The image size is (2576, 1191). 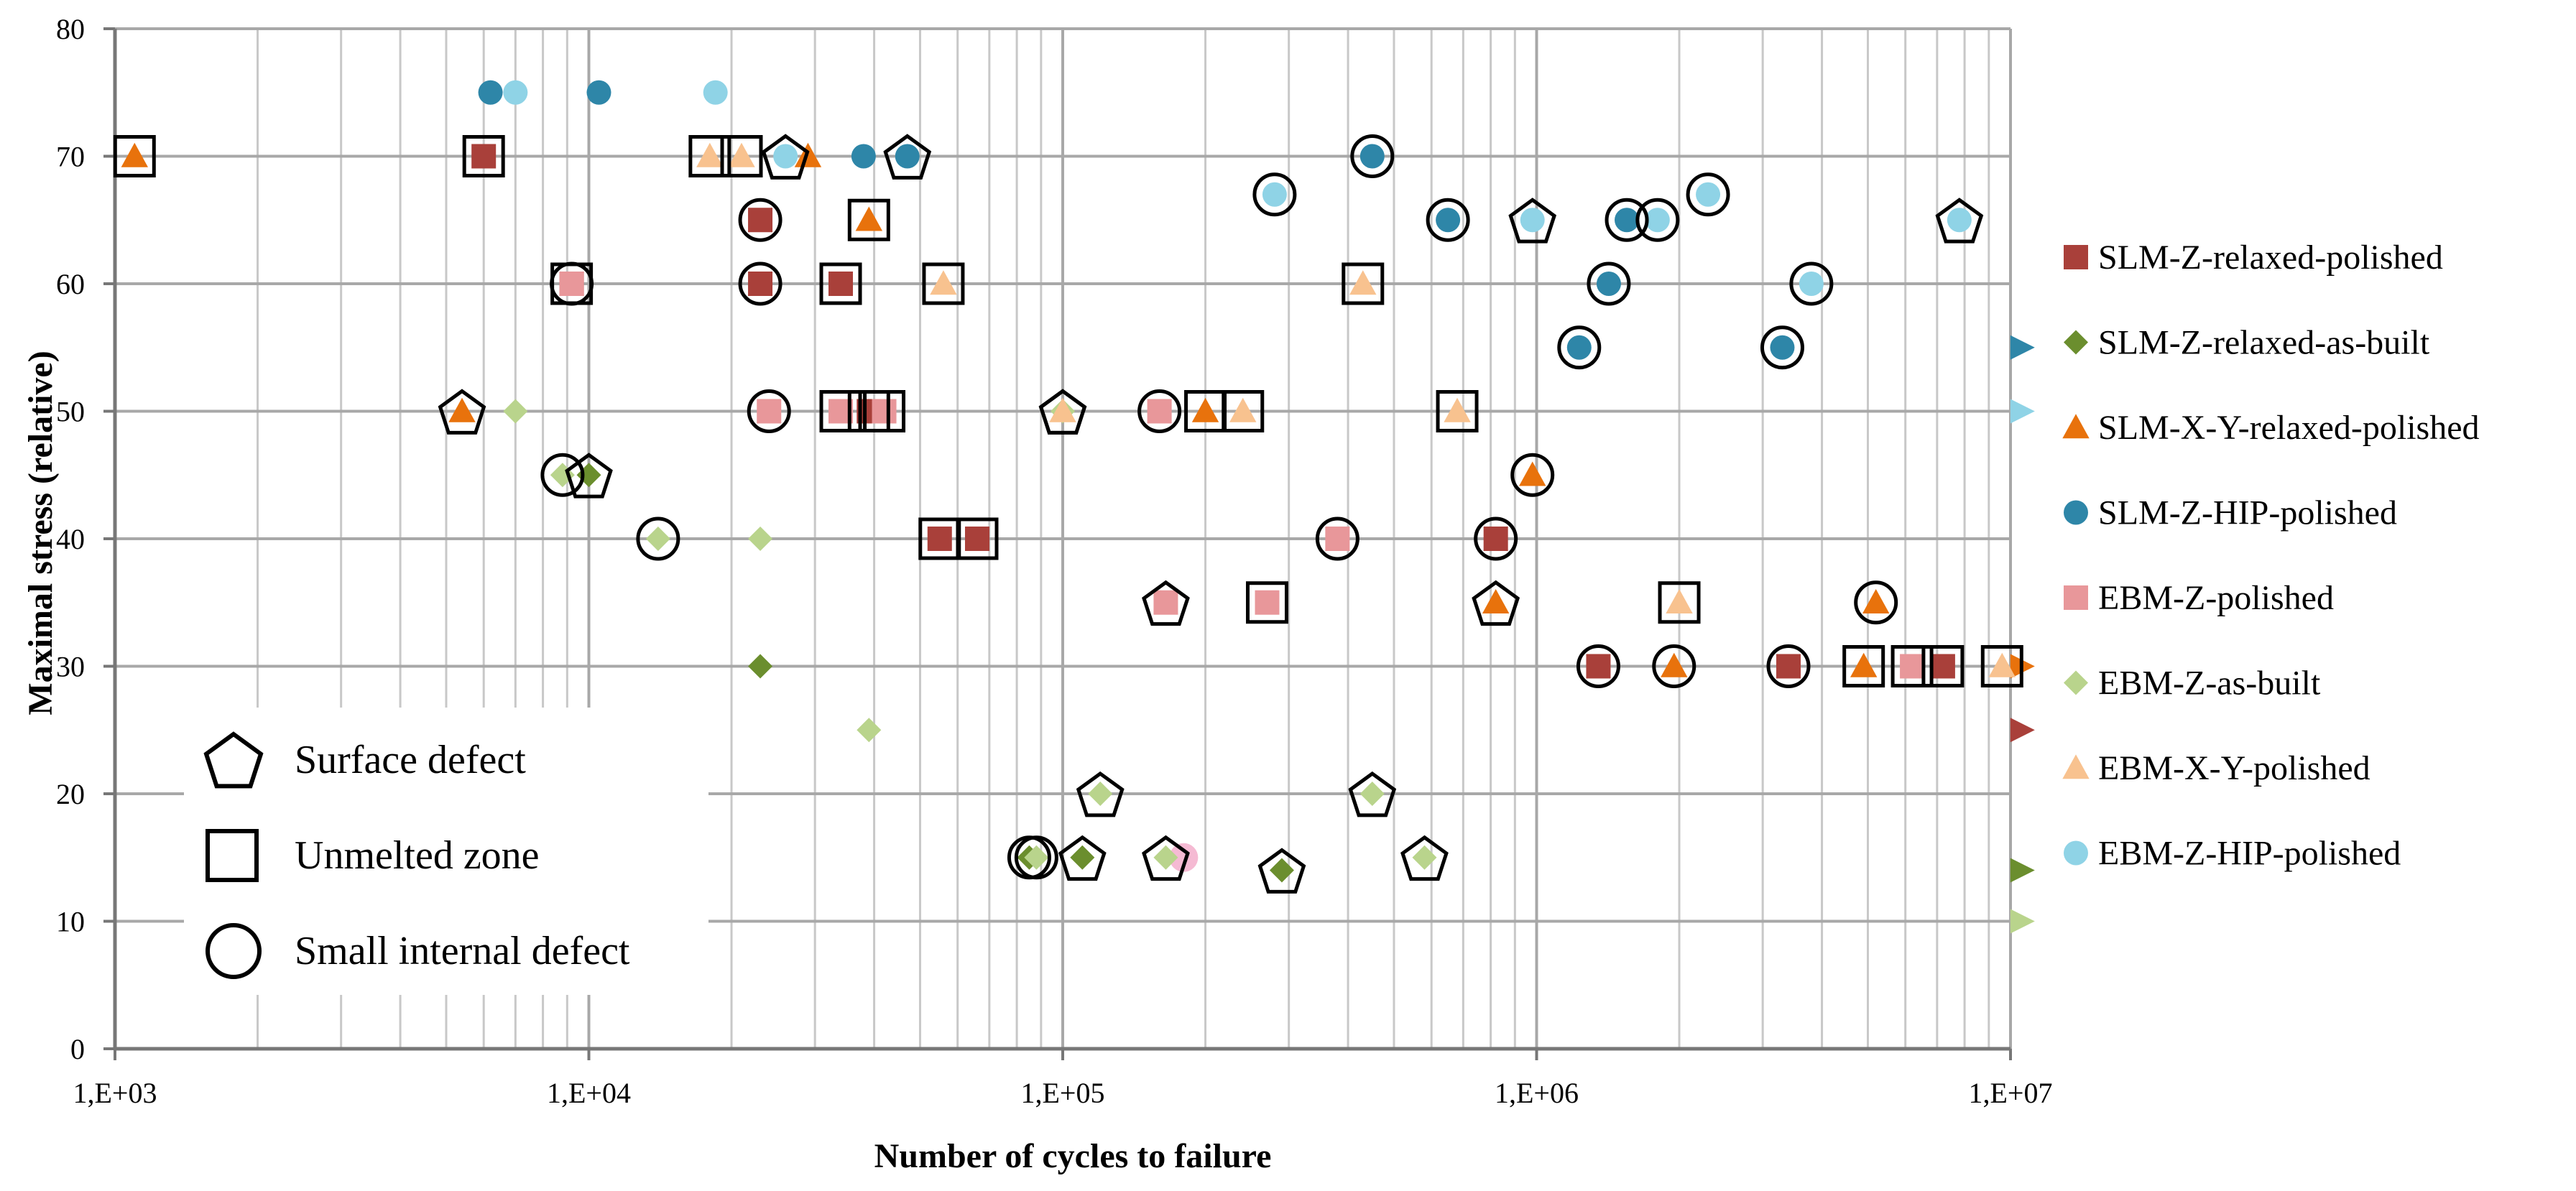 I want to click on defect-legend-label: Small internal defect, so click(x=463, y=951).